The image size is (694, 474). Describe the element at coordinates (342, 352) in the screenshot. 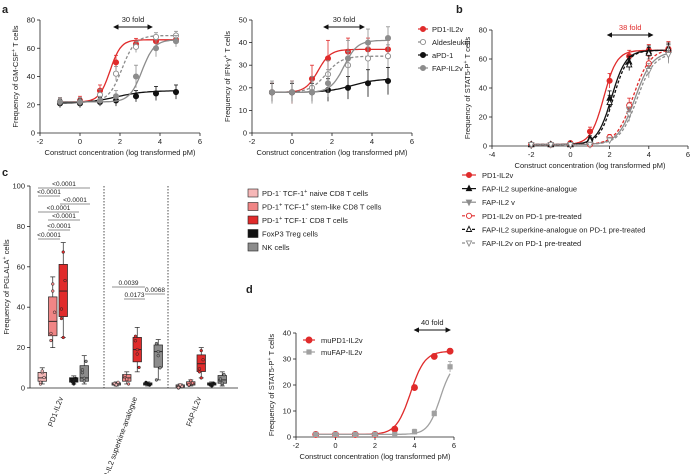

I see `d-legend-entry: muFAP-IL2v` at that location.